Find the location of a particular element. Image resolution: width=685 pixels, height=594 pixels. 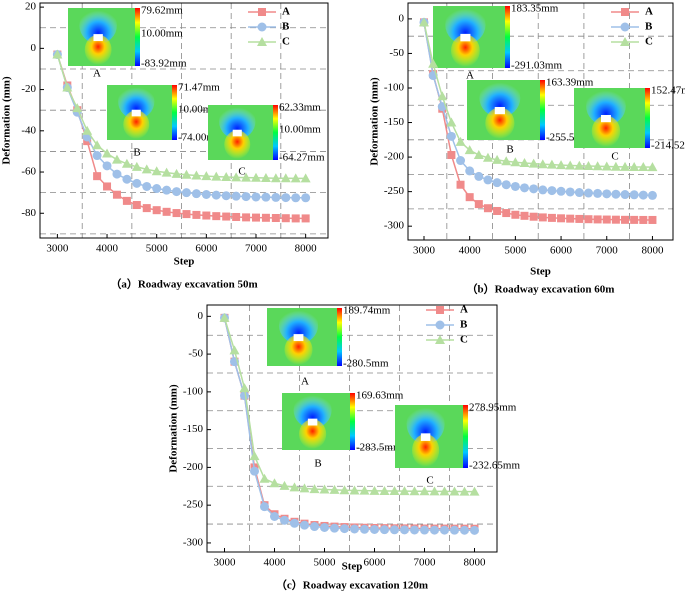

y-tick-label: -300 is located at coordinates (193, 542).